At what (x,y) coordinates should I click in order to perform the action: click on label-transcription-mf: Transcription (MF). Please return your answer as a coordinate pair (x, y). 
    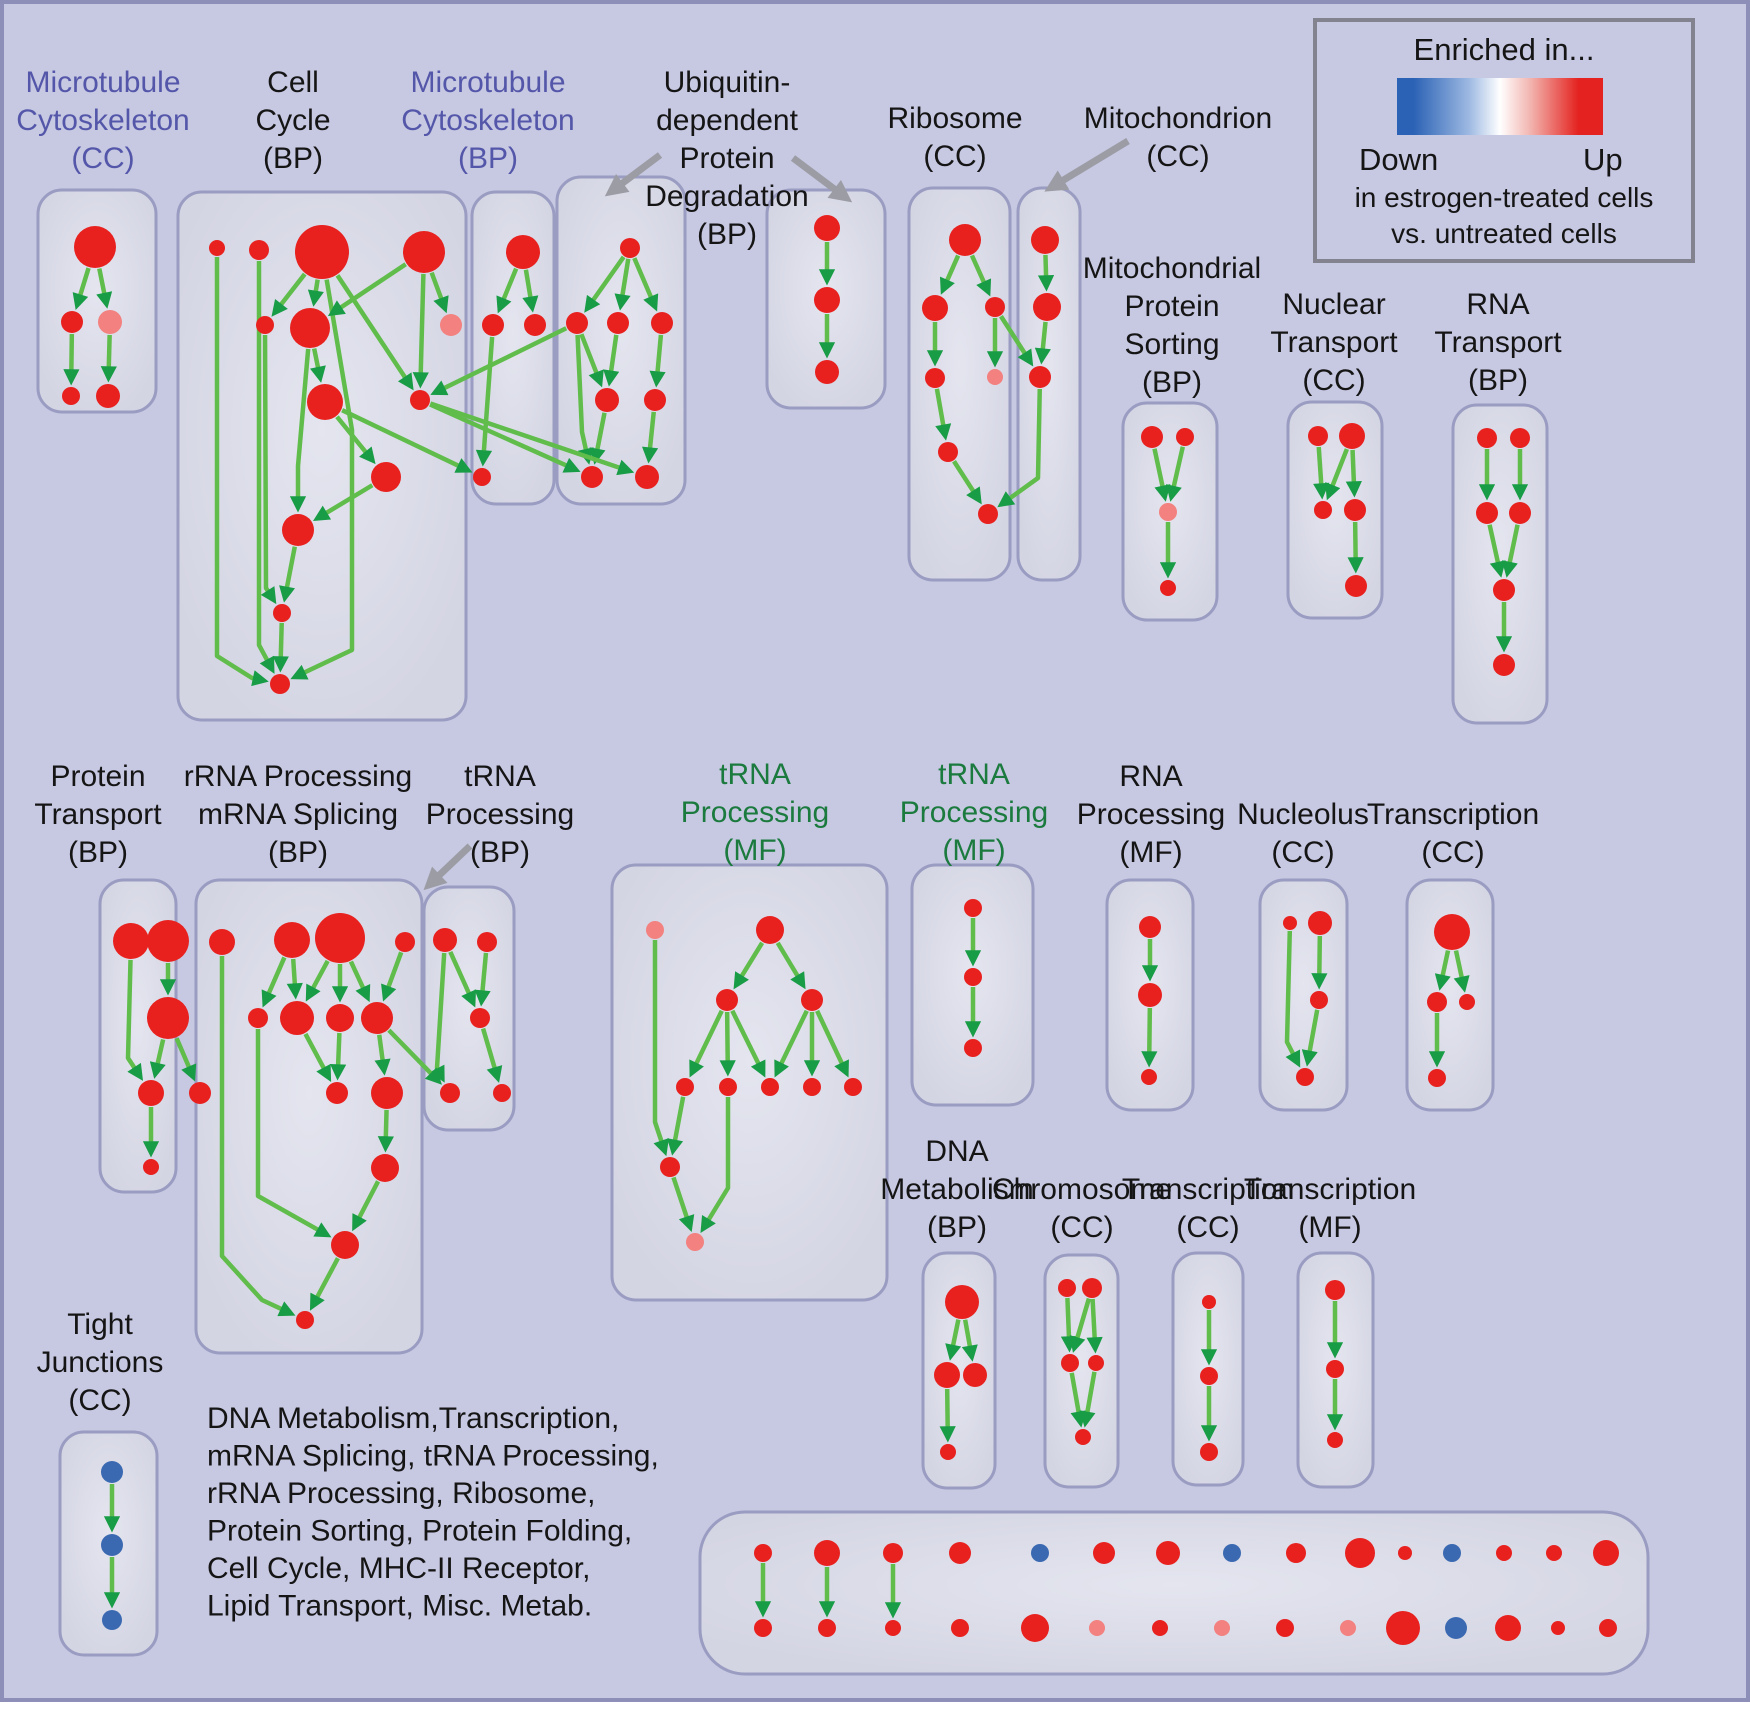
    Looking at the image, I should click on (1330, 1208).